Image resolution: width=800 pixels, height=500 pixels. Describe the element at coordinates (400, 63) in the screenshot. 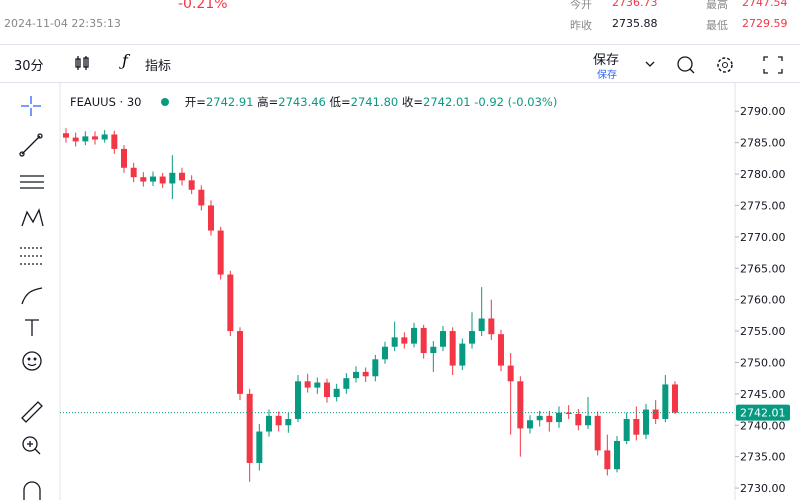

I see `toolbar: 30分 ƒ 指标 保存 保存` at that location.